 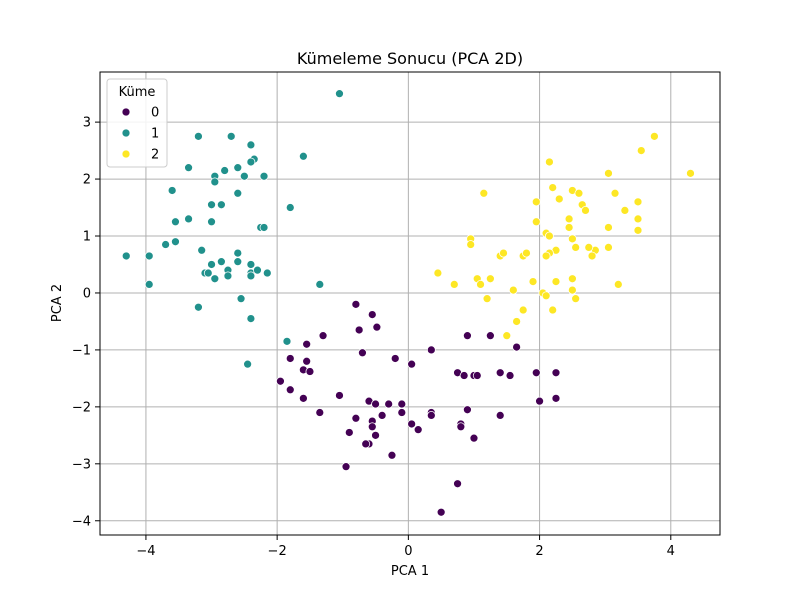 What do you see at coordinates (408, 551) in the screenshot?
I see `x-tick-label: 0` at bounding box center [408, 551].